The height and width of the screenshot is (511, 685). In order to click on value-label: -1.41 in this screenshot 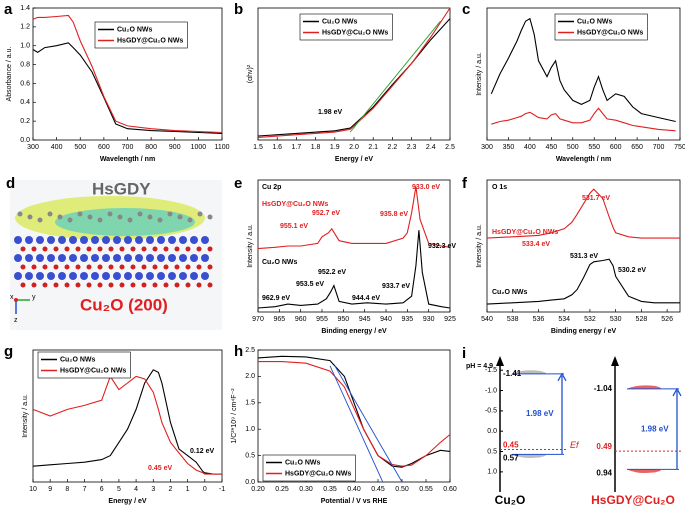, I will do `click(512, 373)`.